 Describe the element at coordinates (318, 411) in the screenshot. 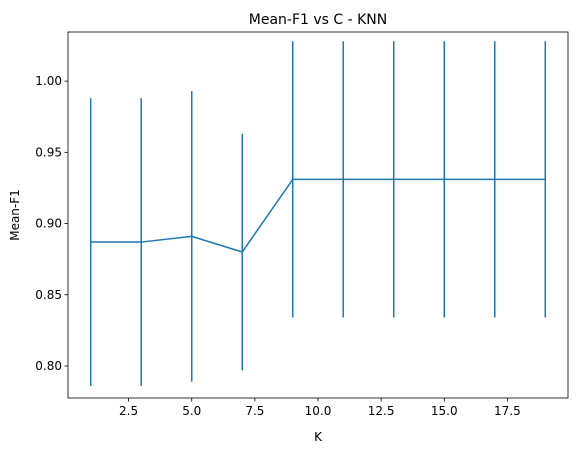

I see `x-tick-label: 10.0` at that location.